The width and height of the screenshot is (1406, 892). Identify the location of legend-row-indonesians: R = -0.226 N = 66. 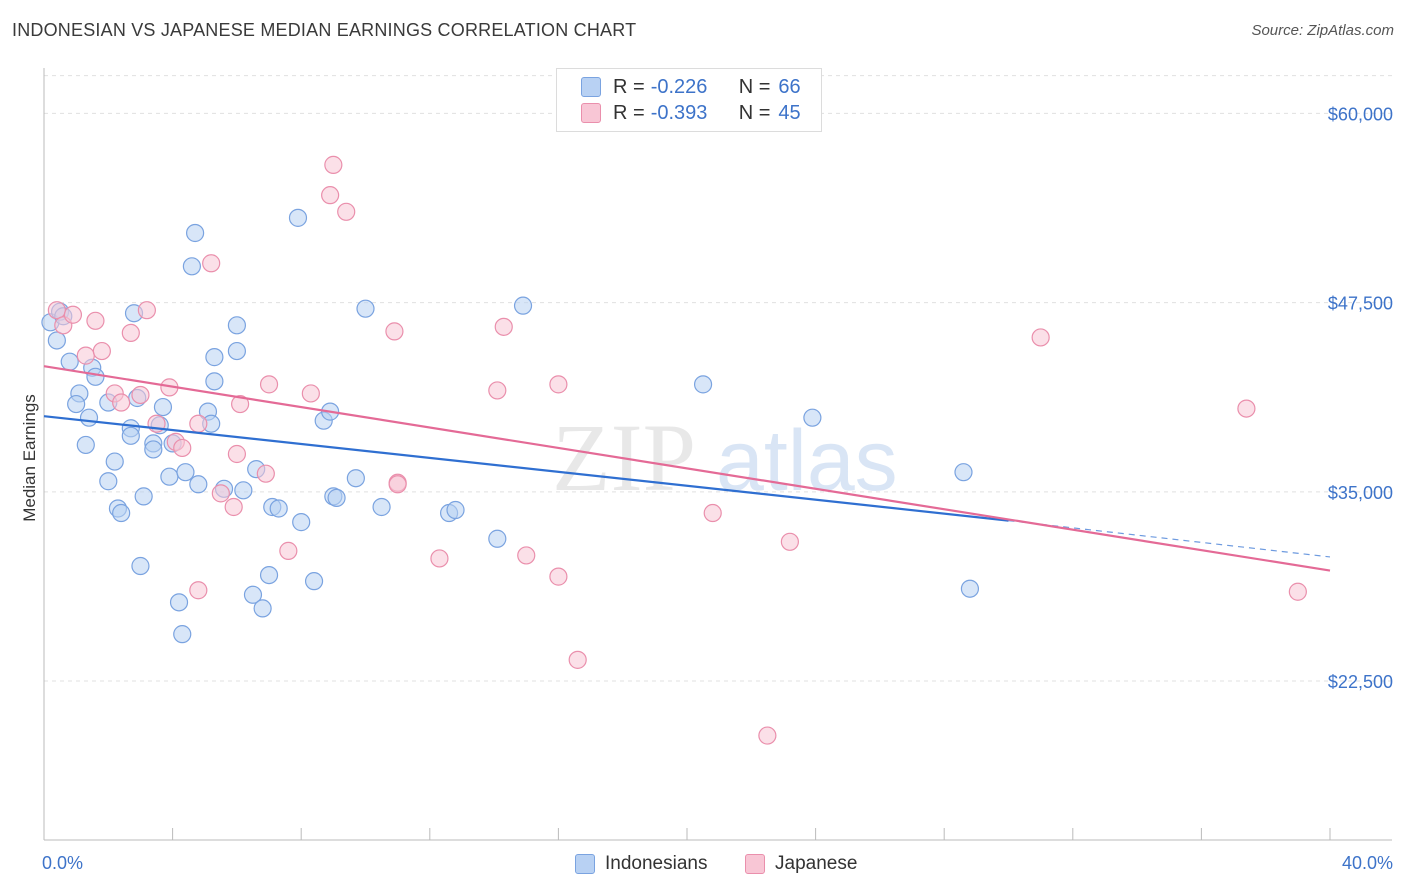
(691, 87).